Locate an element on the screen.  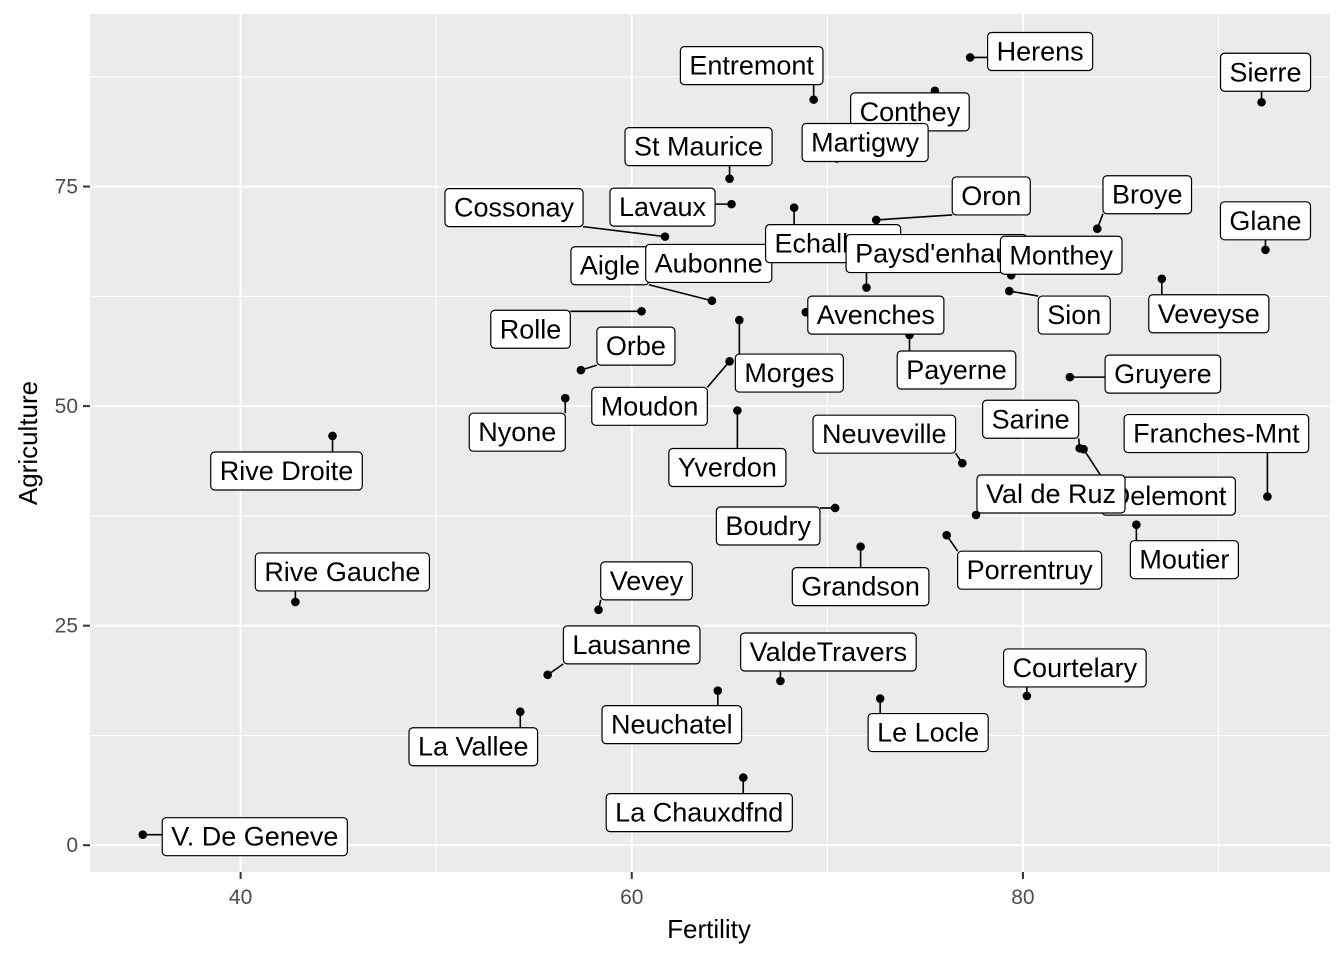
point-label-text: Nyone is located at coordinates (517, 432).